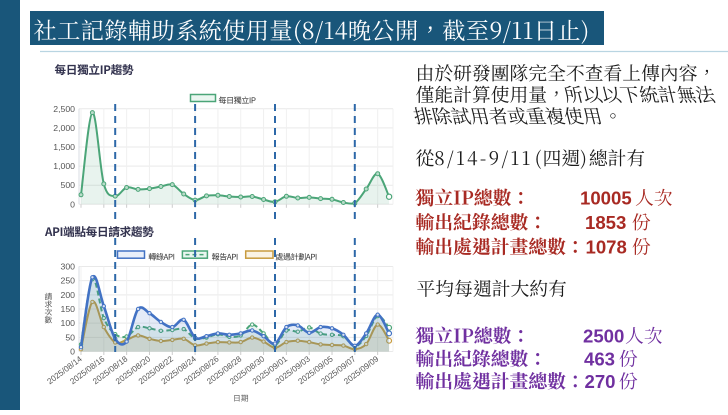  Describe the element at coordinates (64, 128) in the screenshot. I see `svg-text: 2,000` at that location.